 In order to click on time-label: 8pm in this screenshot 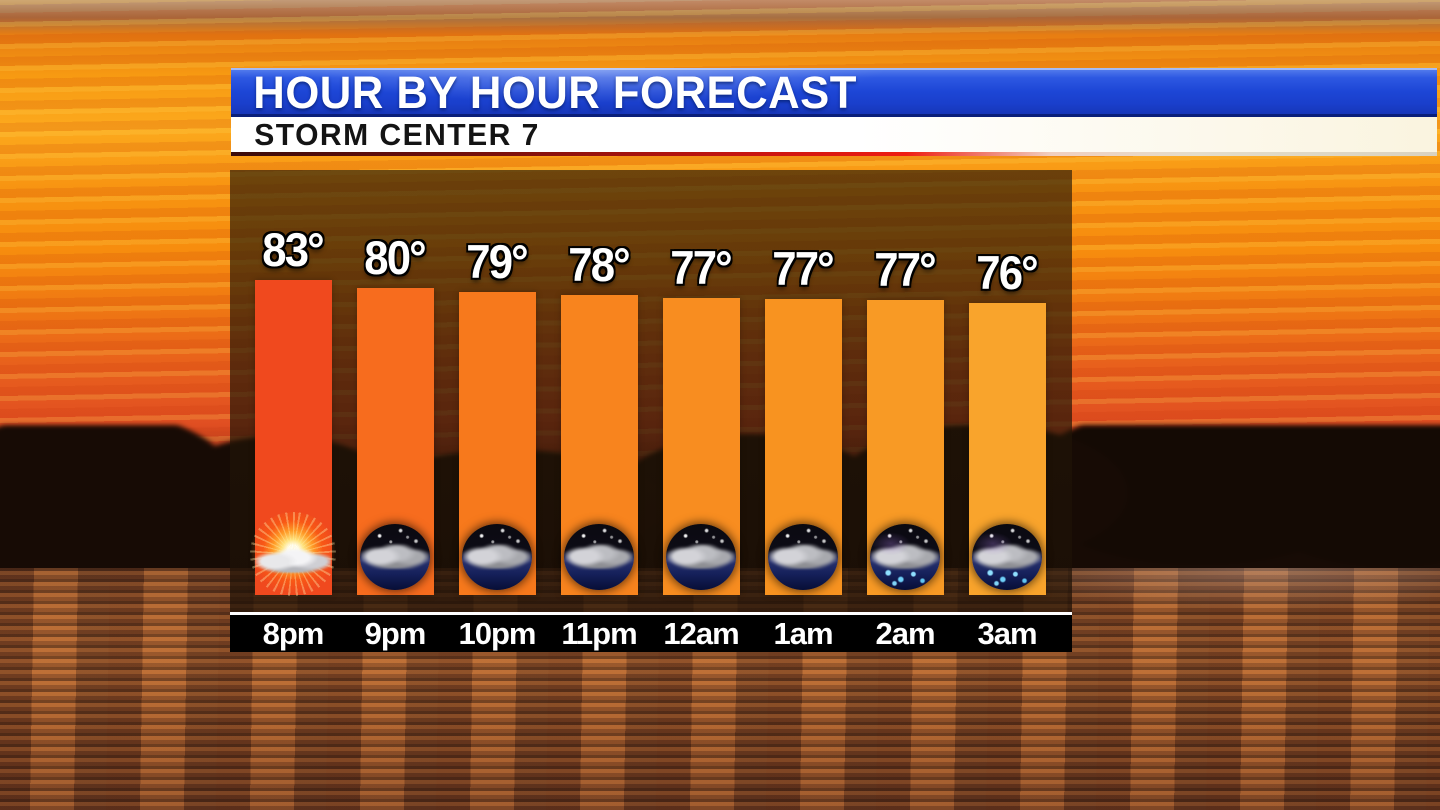, I will do `click(293, 633)`.